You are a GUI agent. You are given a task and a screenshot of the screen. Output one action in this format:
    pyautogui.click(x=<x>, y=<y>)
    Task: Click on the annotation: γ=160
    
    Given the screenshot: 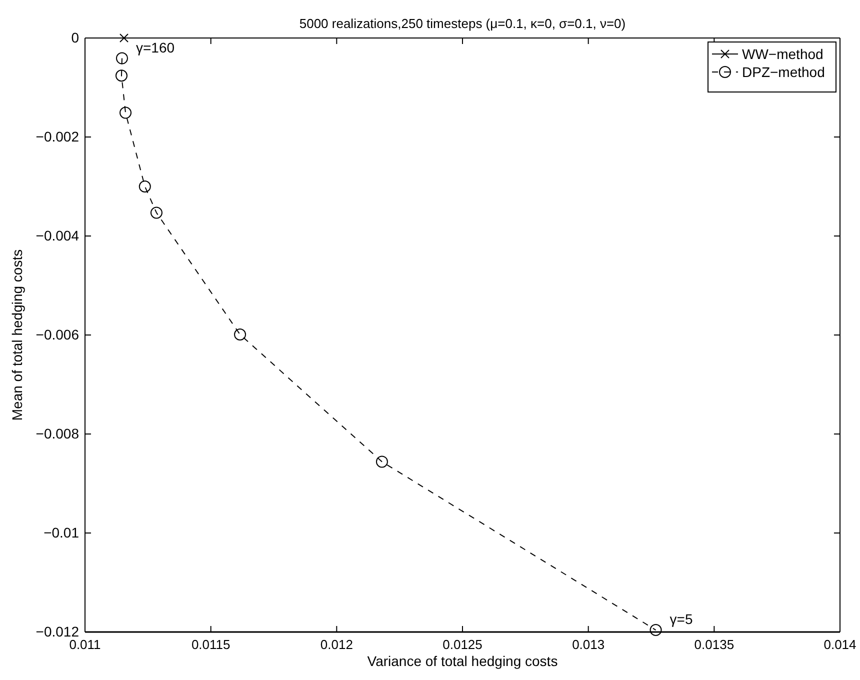 What is the action you would take?
    pyautogui.click(x=155, y=47)
    